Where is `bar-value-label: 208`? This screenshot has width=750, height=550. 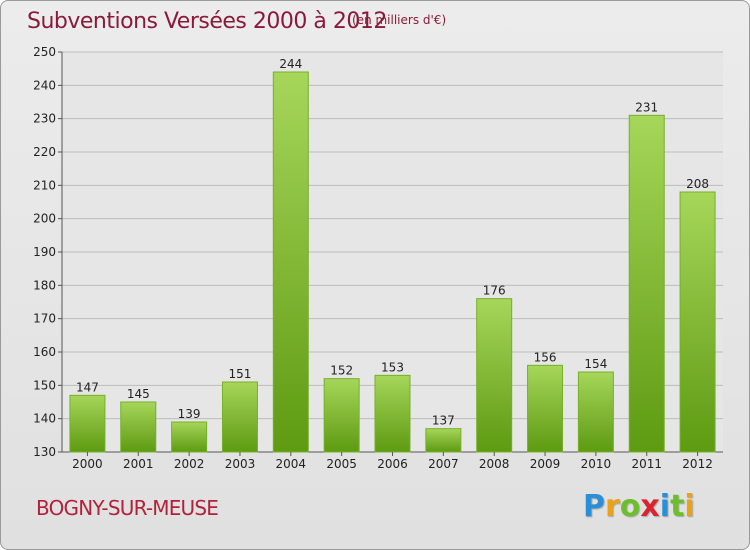
bar-value-label: 208 is located at coordinates (697, 184).